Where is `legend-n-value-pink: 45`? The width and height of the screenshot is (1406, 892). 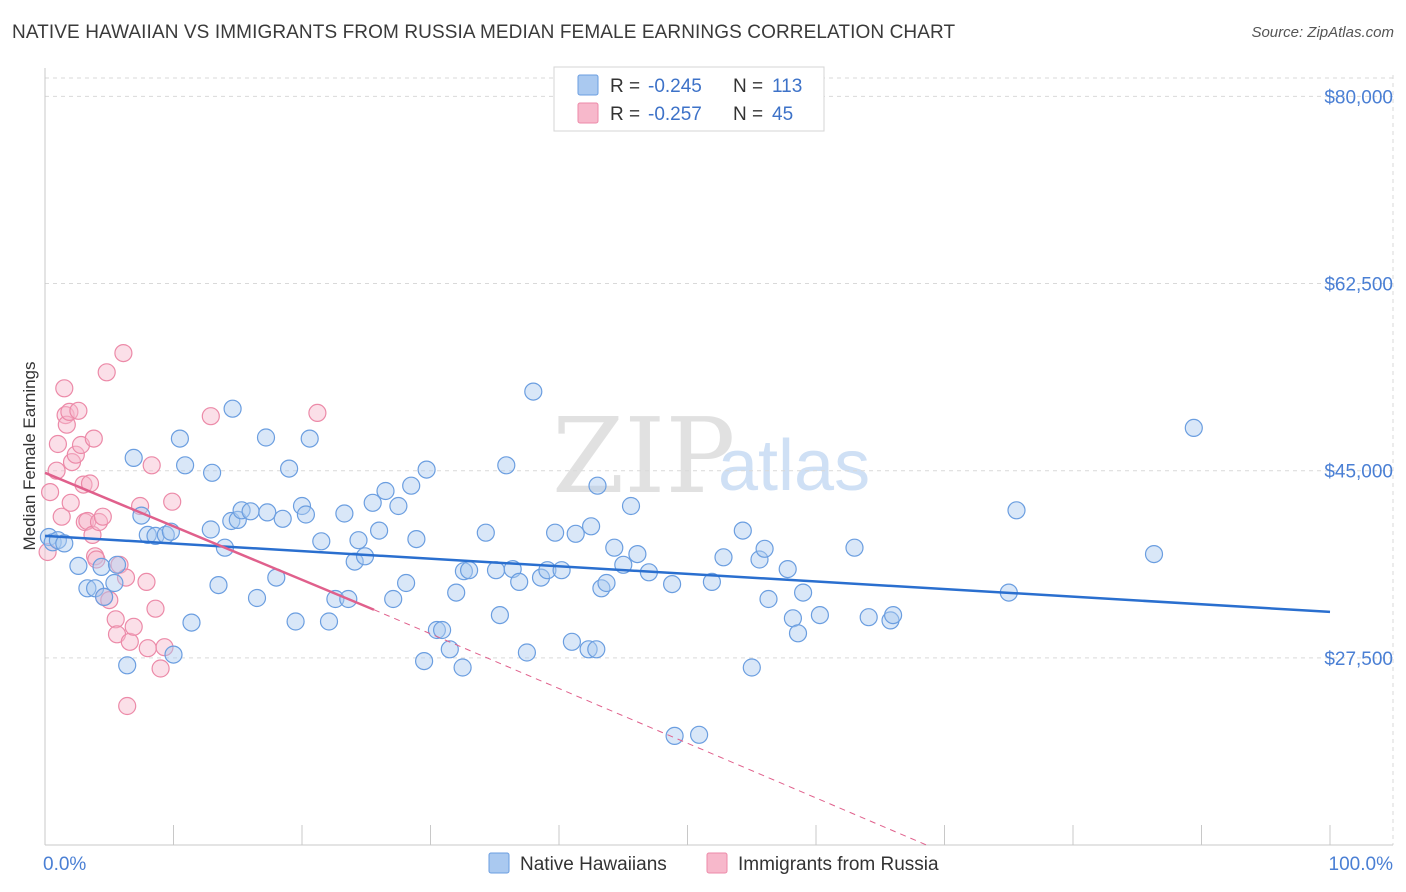 legend-n-value-pink: 45 is located at coordinates (782, 114).